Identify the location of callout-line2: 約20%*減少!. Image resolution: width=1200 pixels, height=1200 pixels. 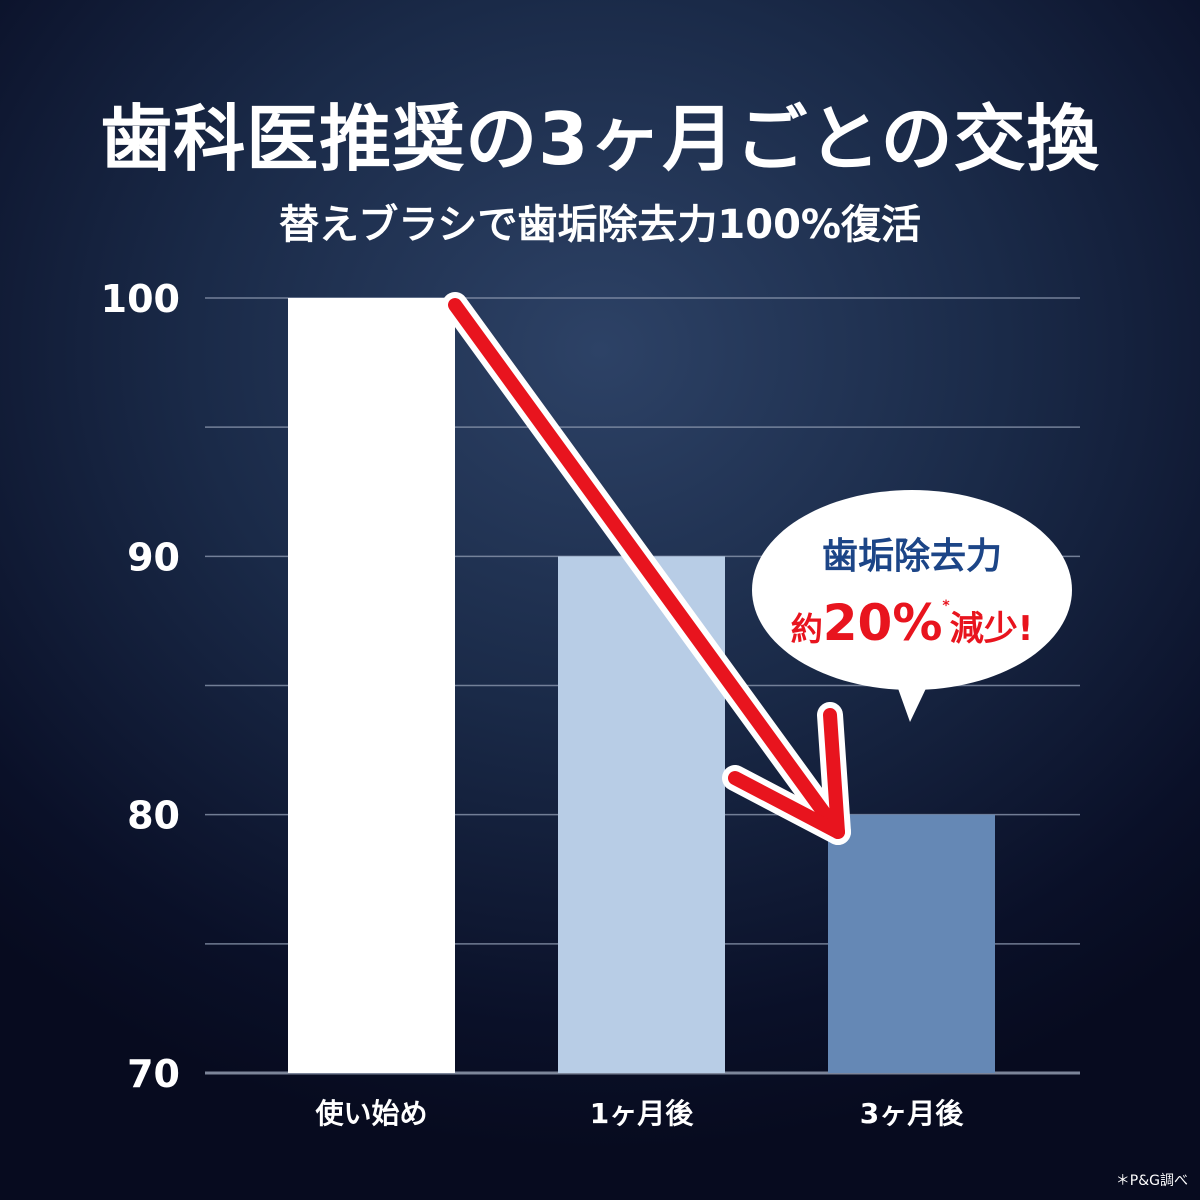
(912, 623).